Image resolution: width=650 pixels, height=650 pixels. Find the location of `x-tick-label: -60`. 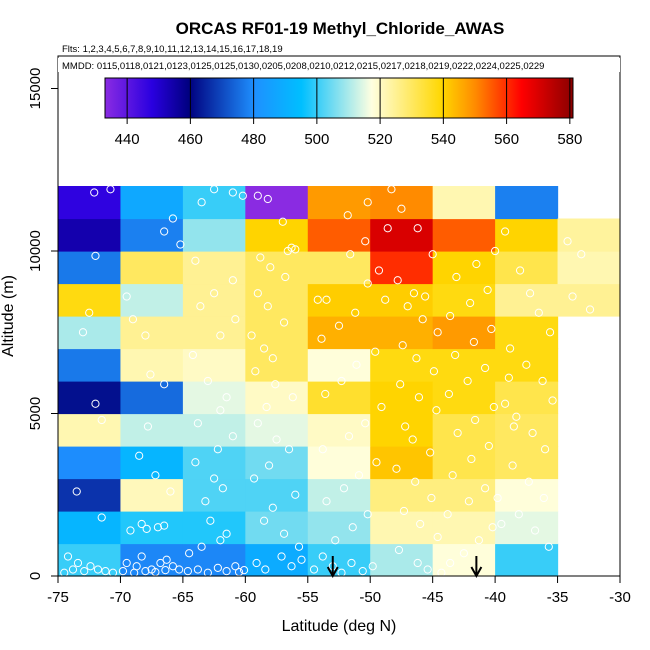

x-tick-label: -60 is located at coordinates (245, 597).